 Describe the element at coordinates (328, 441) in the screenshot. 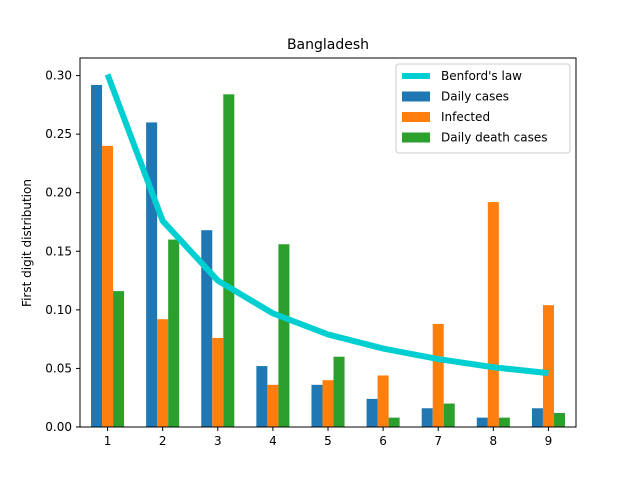

I see `x-tick-label: 5` at that location.